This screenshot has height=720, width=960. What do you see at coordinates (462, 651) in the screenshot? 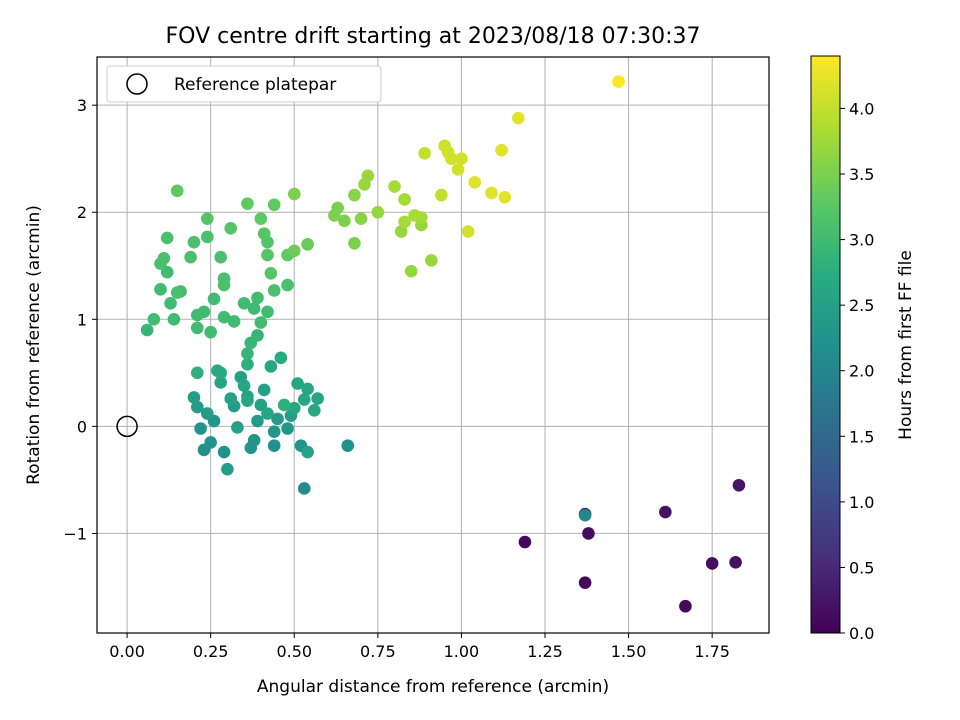
I see `x-tick-label: 1.00` at bounding box center [462, 651].